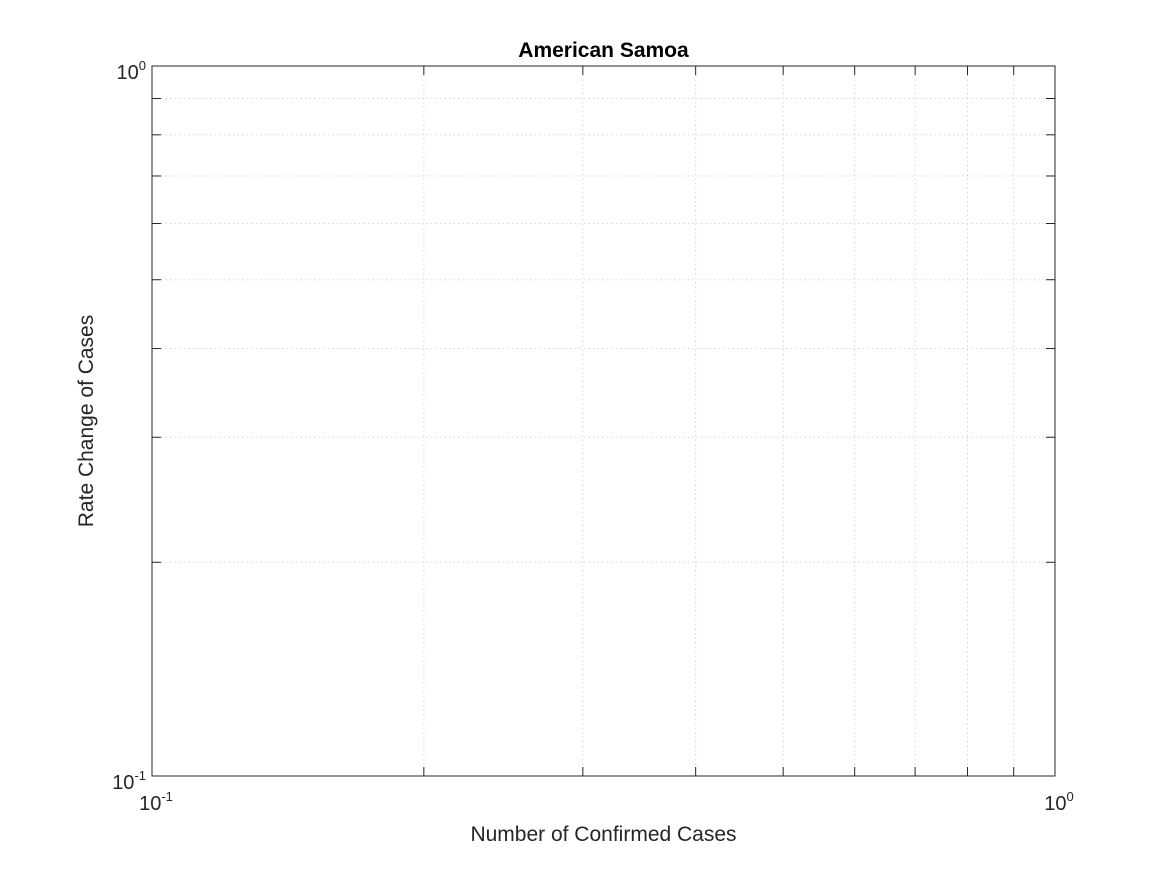 The image size is (1167, 875). I want to click on x-tick-label: 10⁰, so click(1058, 802).